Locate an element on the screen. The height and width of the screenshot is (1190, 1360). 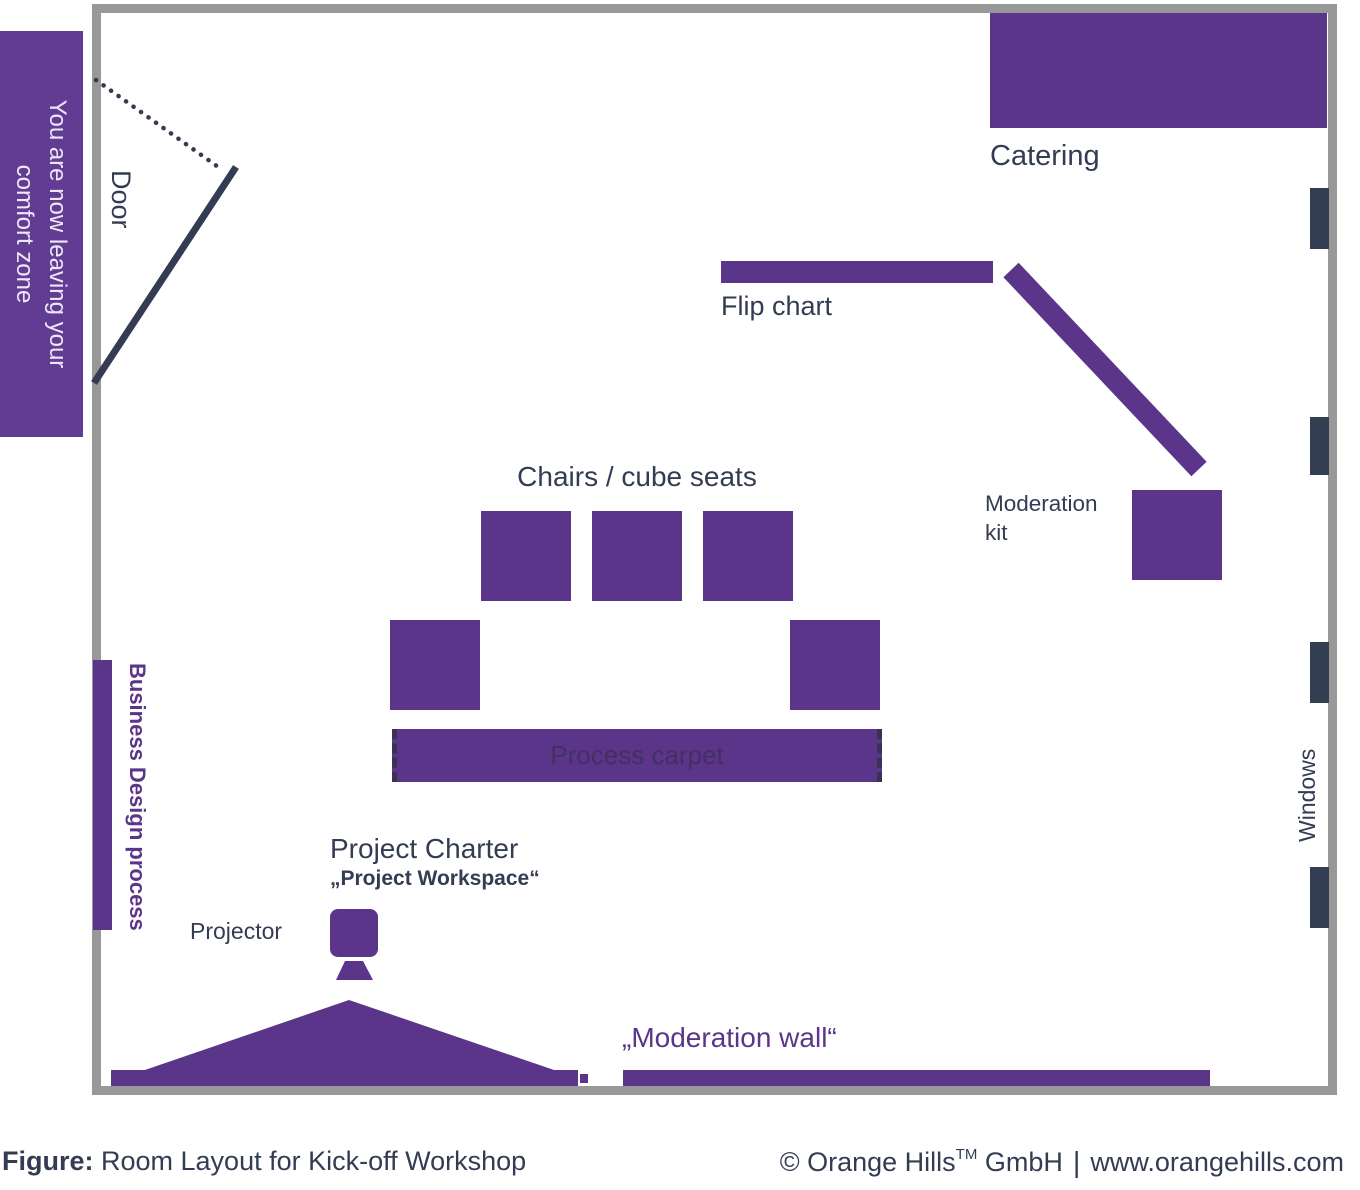
windows-label: Windows is located at coordinates (1307, 795).